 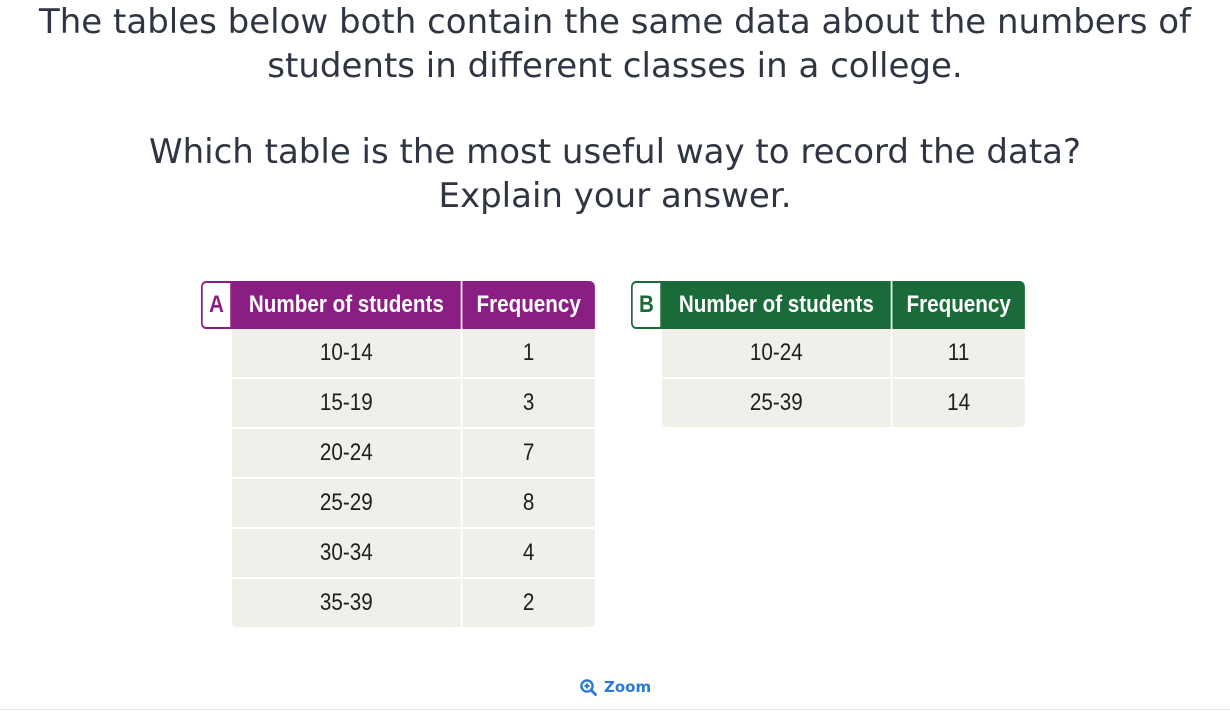 What do you see at coordinates (777, 404) in the screenshot?
I see `table-b-cell-students: 25-39` at bounding box center [777, 404].